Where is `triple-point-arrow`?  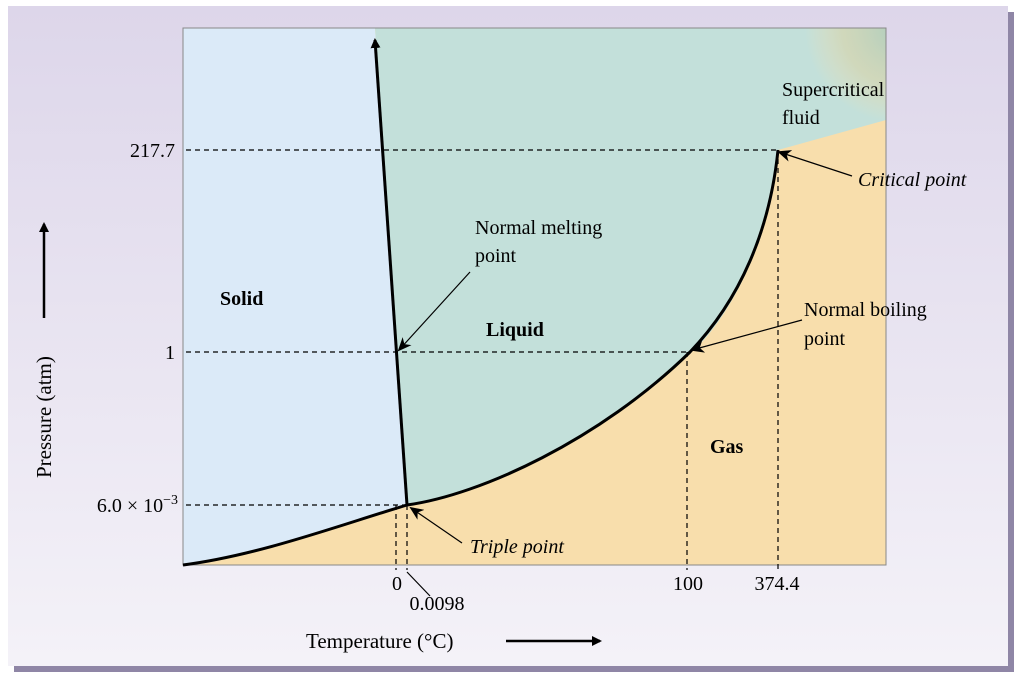
triple-point-arrow is located at coordinates (436, 525).